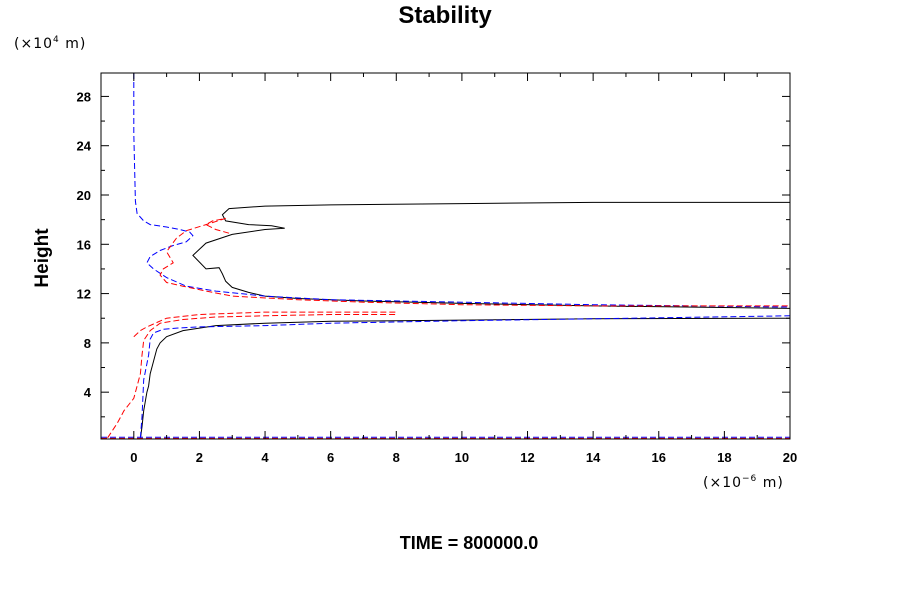  I want to click on x-tick-label: 8, so click(396, 457).